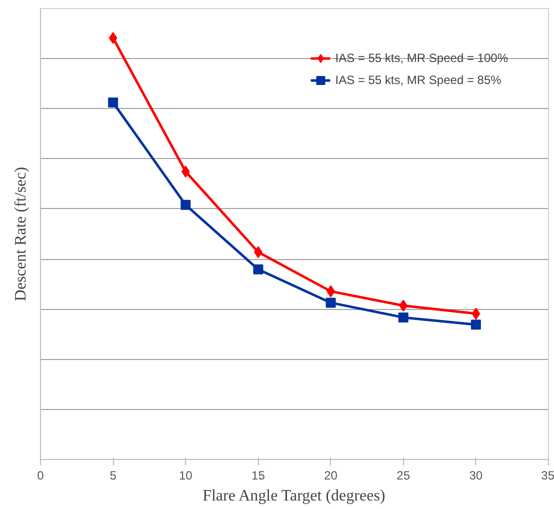 The height and width of the screenshot is (509, 554). I want to click on x-tick-label: 0, so click(40, 475).